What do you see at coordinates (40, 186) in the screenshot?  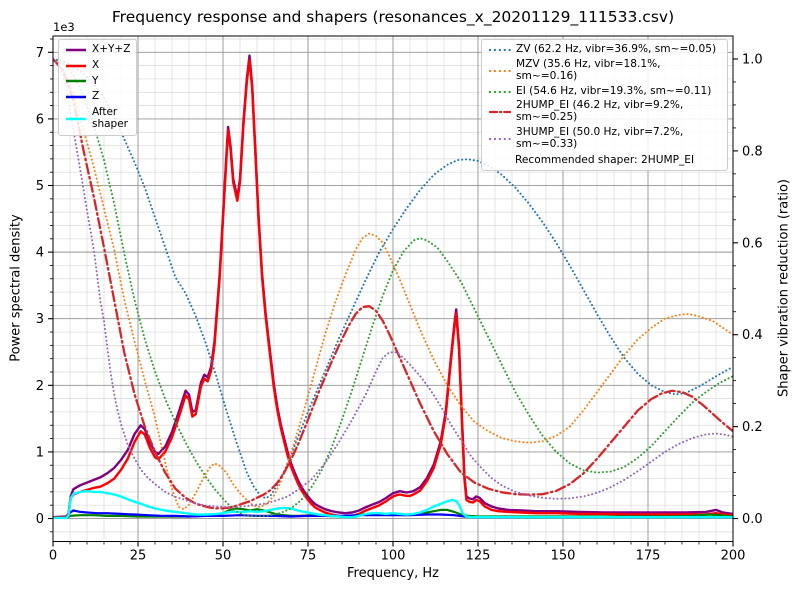 I see `y-left-tick-label: 5` at bounding box center [40, 186].